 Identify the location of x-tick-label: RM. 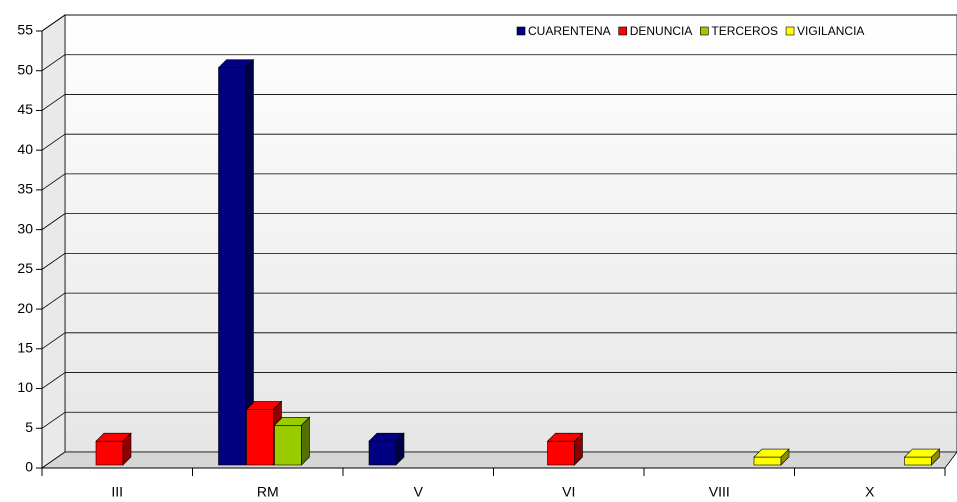
(268, 492).